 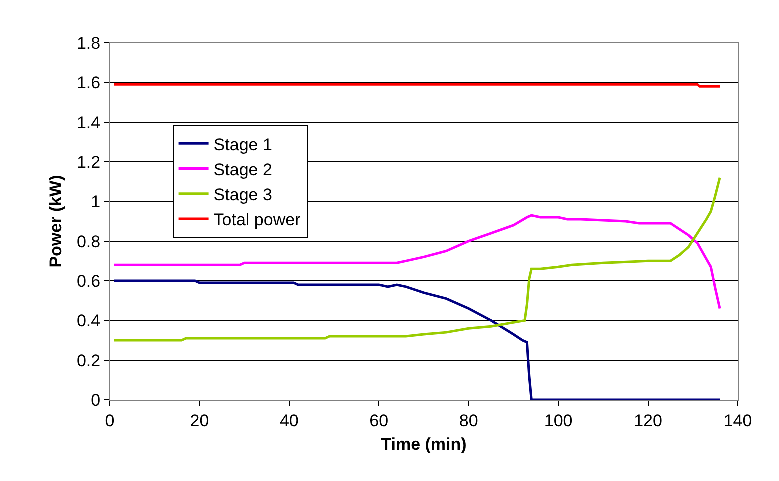 I want to click on y-tick-label: 1.2, so click(x=88, y=162).